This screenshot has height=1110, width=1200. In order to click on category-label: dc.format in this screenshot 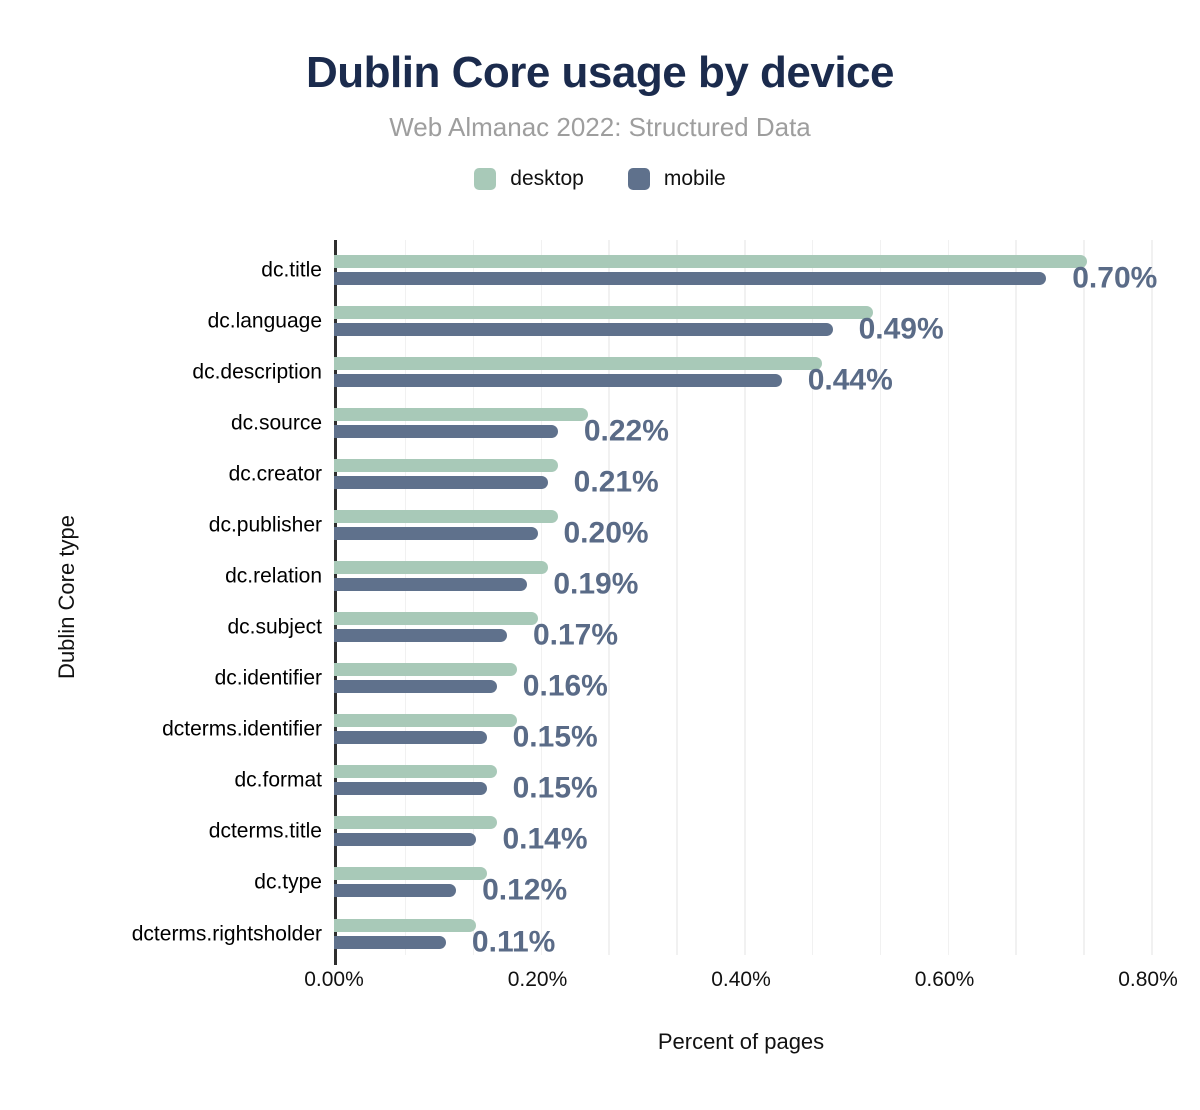, I will do `click(278, 780)`.